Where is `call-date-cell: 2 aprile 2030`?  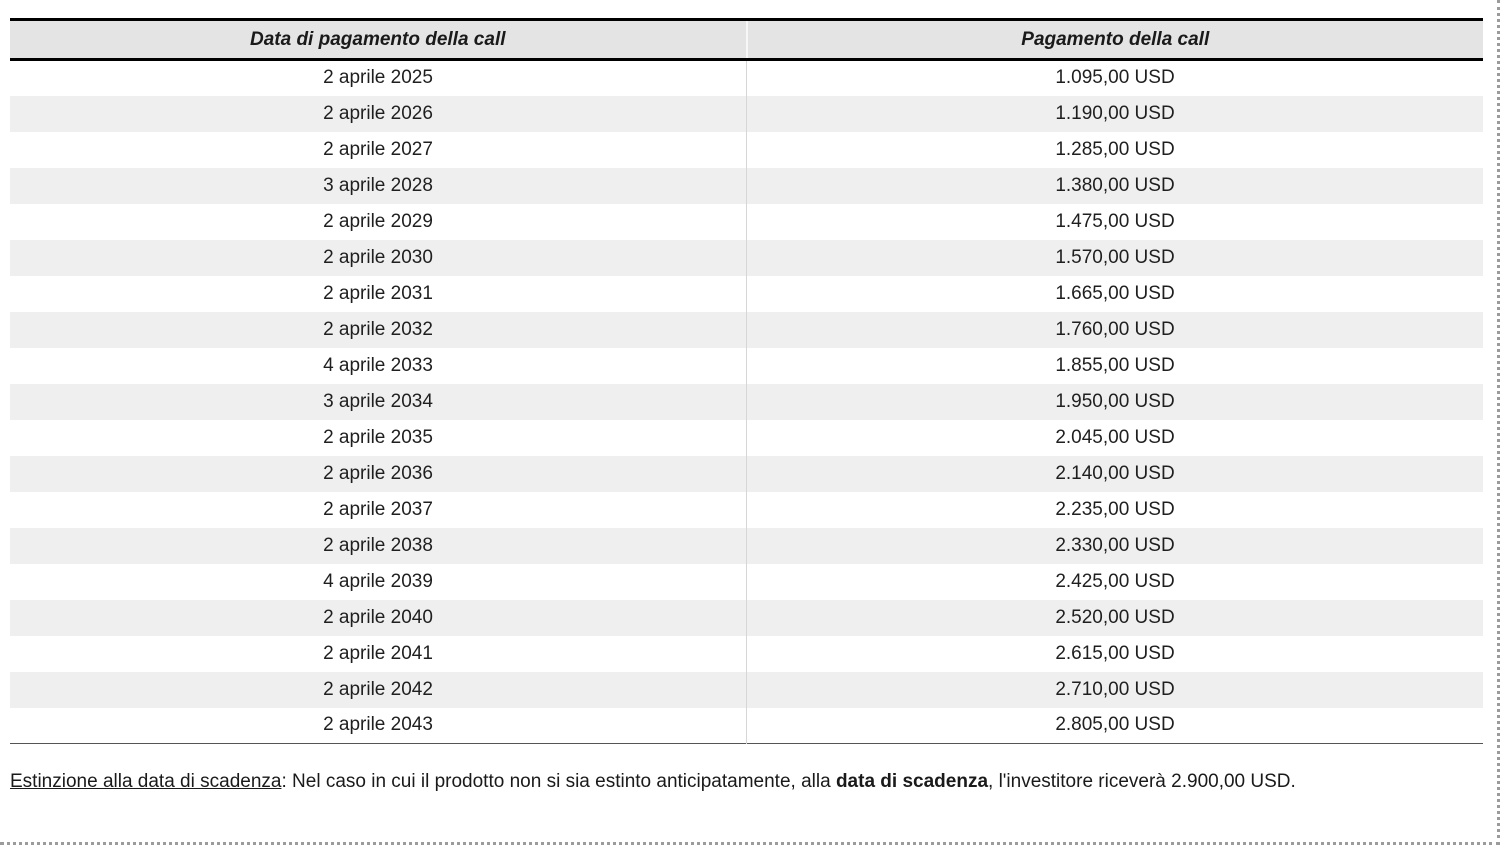
call-date-cell: 2 aprile 2030 is located at coordinates (378, 257).